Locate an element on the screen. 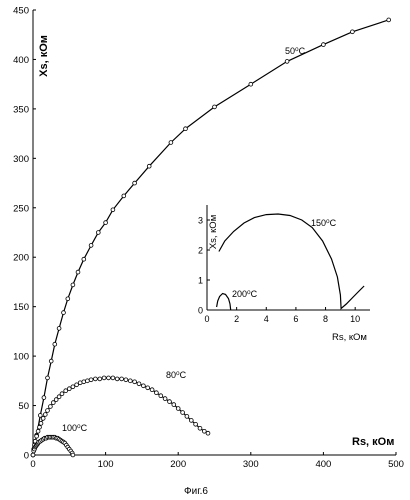 Image resolution: width=410 pixels, height=500 pixels. main-y-tick-label: 0 is located at coordinates (26, 456).